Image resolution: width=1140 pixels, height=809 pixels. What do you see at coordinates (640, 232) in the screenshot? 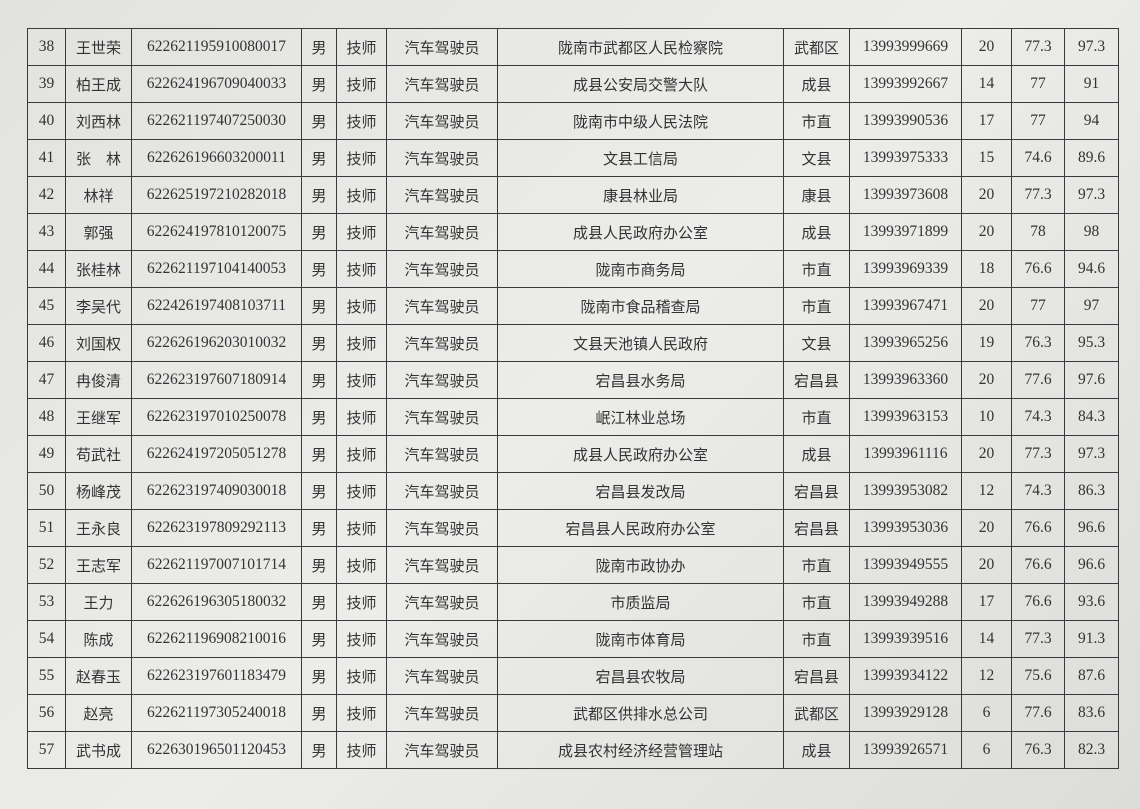
I see `unit-cell: 成县人民政府办公室` at bounding box center [640, 232].